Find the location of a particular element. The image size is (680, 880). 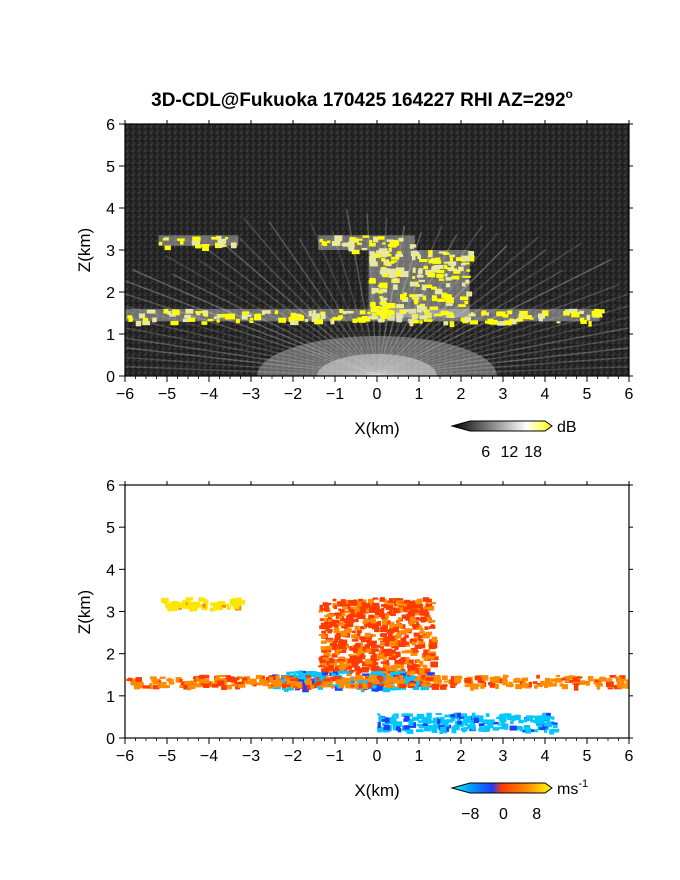

beam-ray is located at coordinates (251, 328).